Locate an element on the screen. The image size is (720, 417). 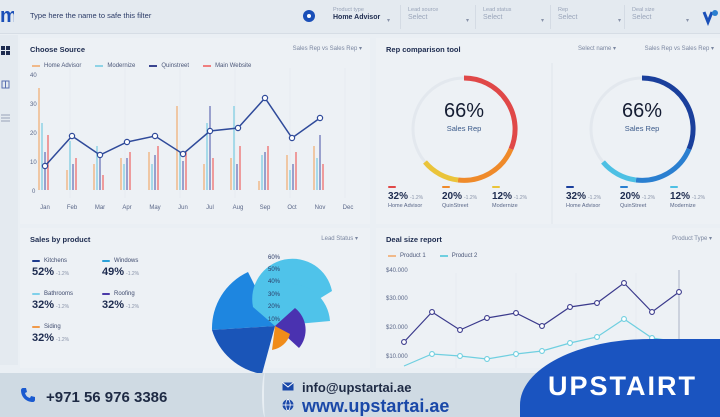
list-icon is located at coordinates (6, 116).